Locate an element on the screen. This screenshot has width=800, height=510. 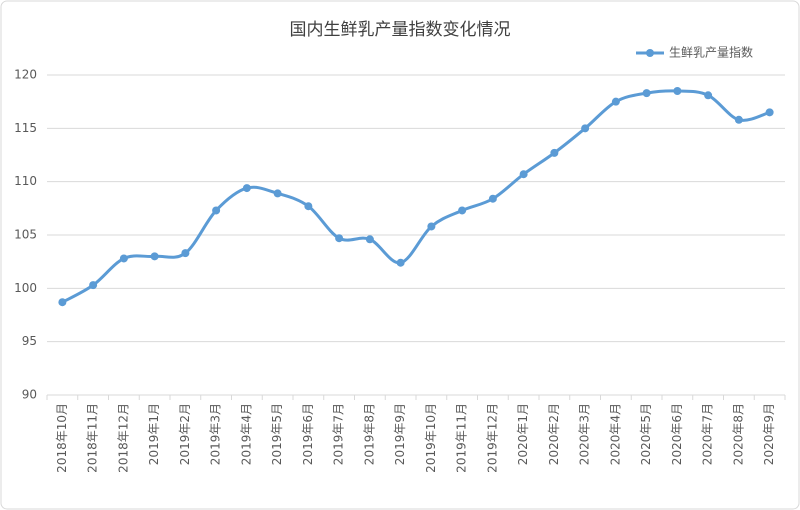
x-tick-label: 2019年9月 is located at coordinates (400, 434).